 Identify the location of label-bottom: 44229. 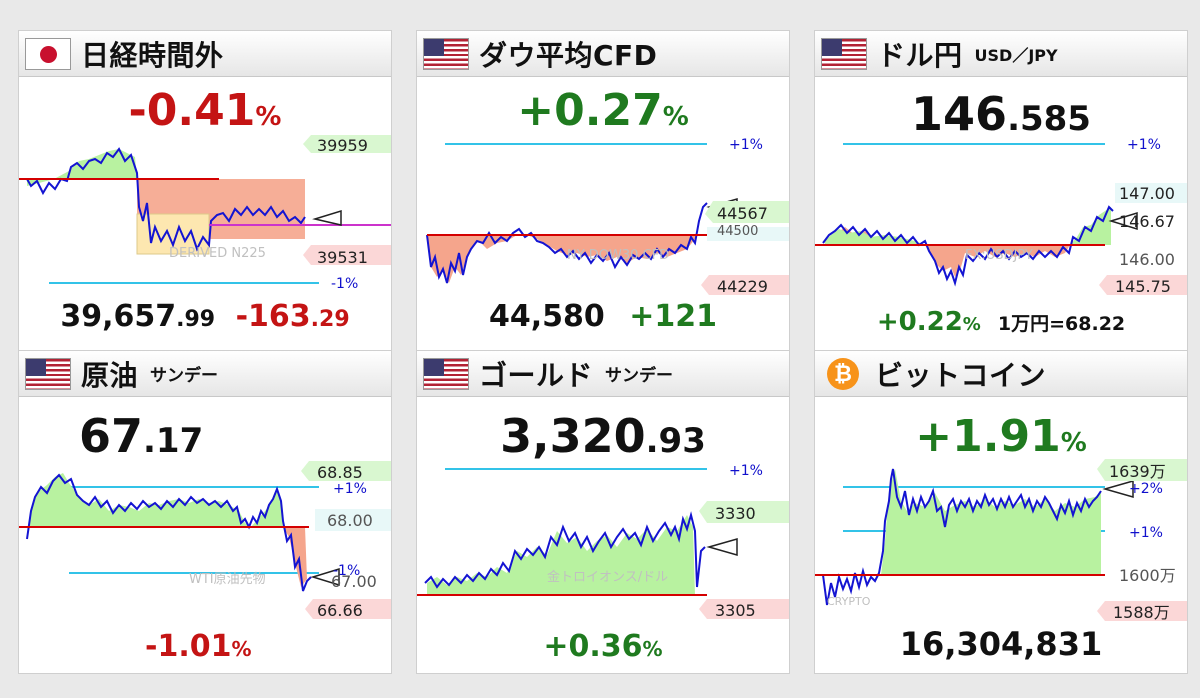
(742, 286).